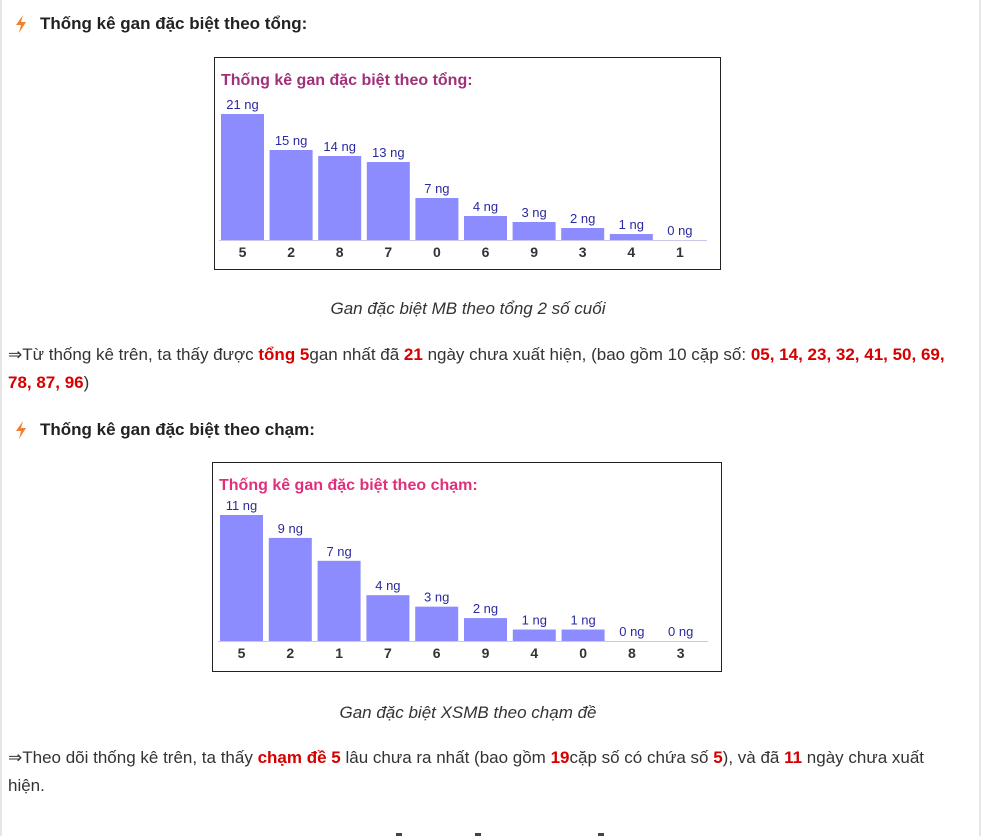  I want to click on chart-value-label: 9 ng, so click(290, 528).